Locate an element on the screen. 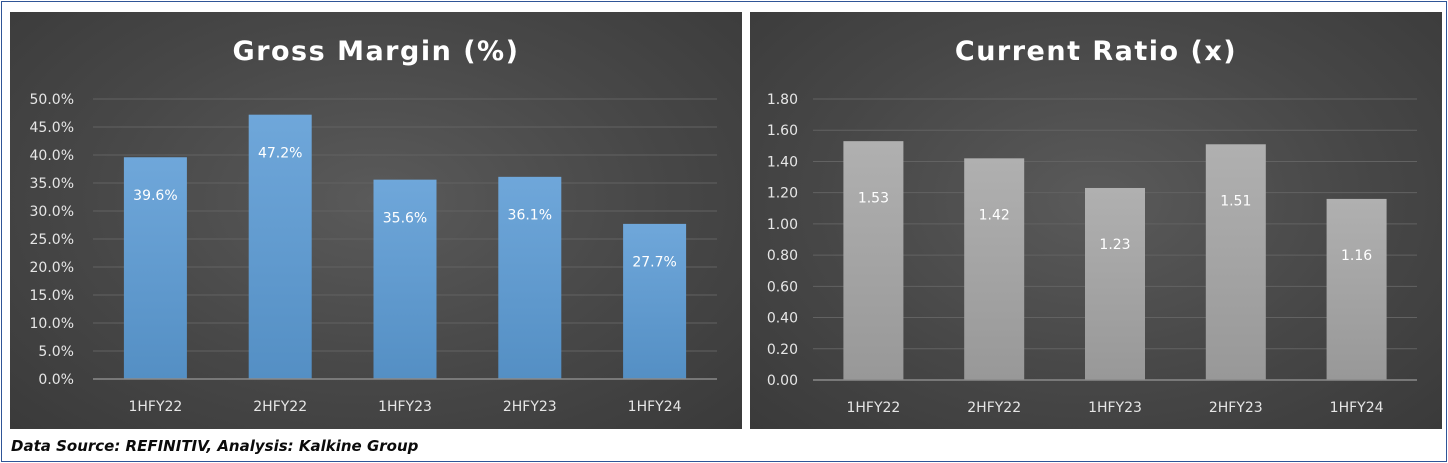 The width and height of the screenshot is (1448, 463). y-tick-label: 0.40 is located at coordinates (782, 319).